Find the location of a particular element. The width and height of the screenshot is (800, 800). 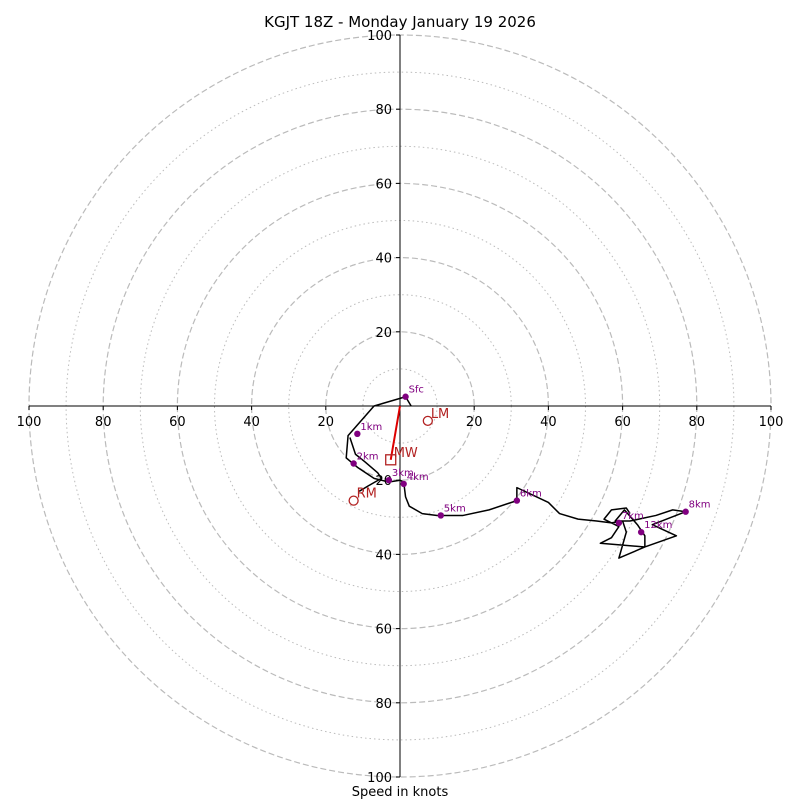

height-label: 6km is located at coordinates (531, 494).